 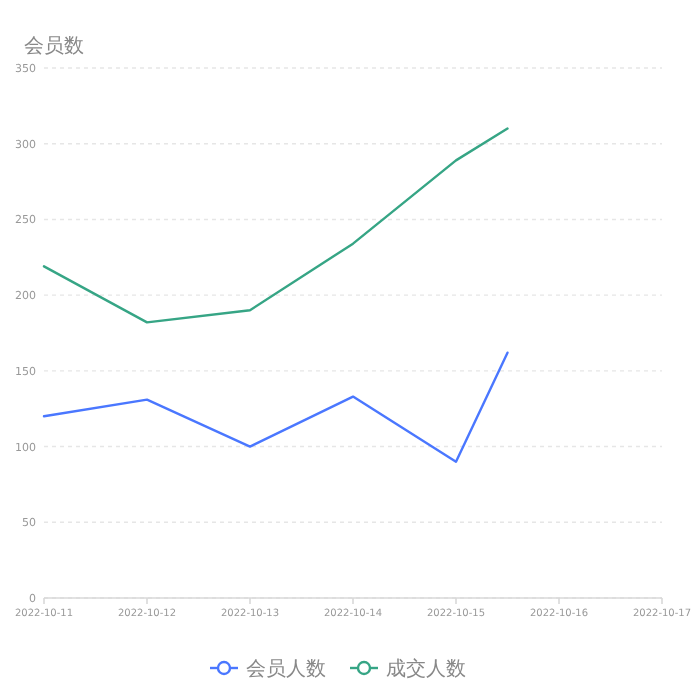 I want to click on legend-label: 成交人数, so click(x=426, y=669).